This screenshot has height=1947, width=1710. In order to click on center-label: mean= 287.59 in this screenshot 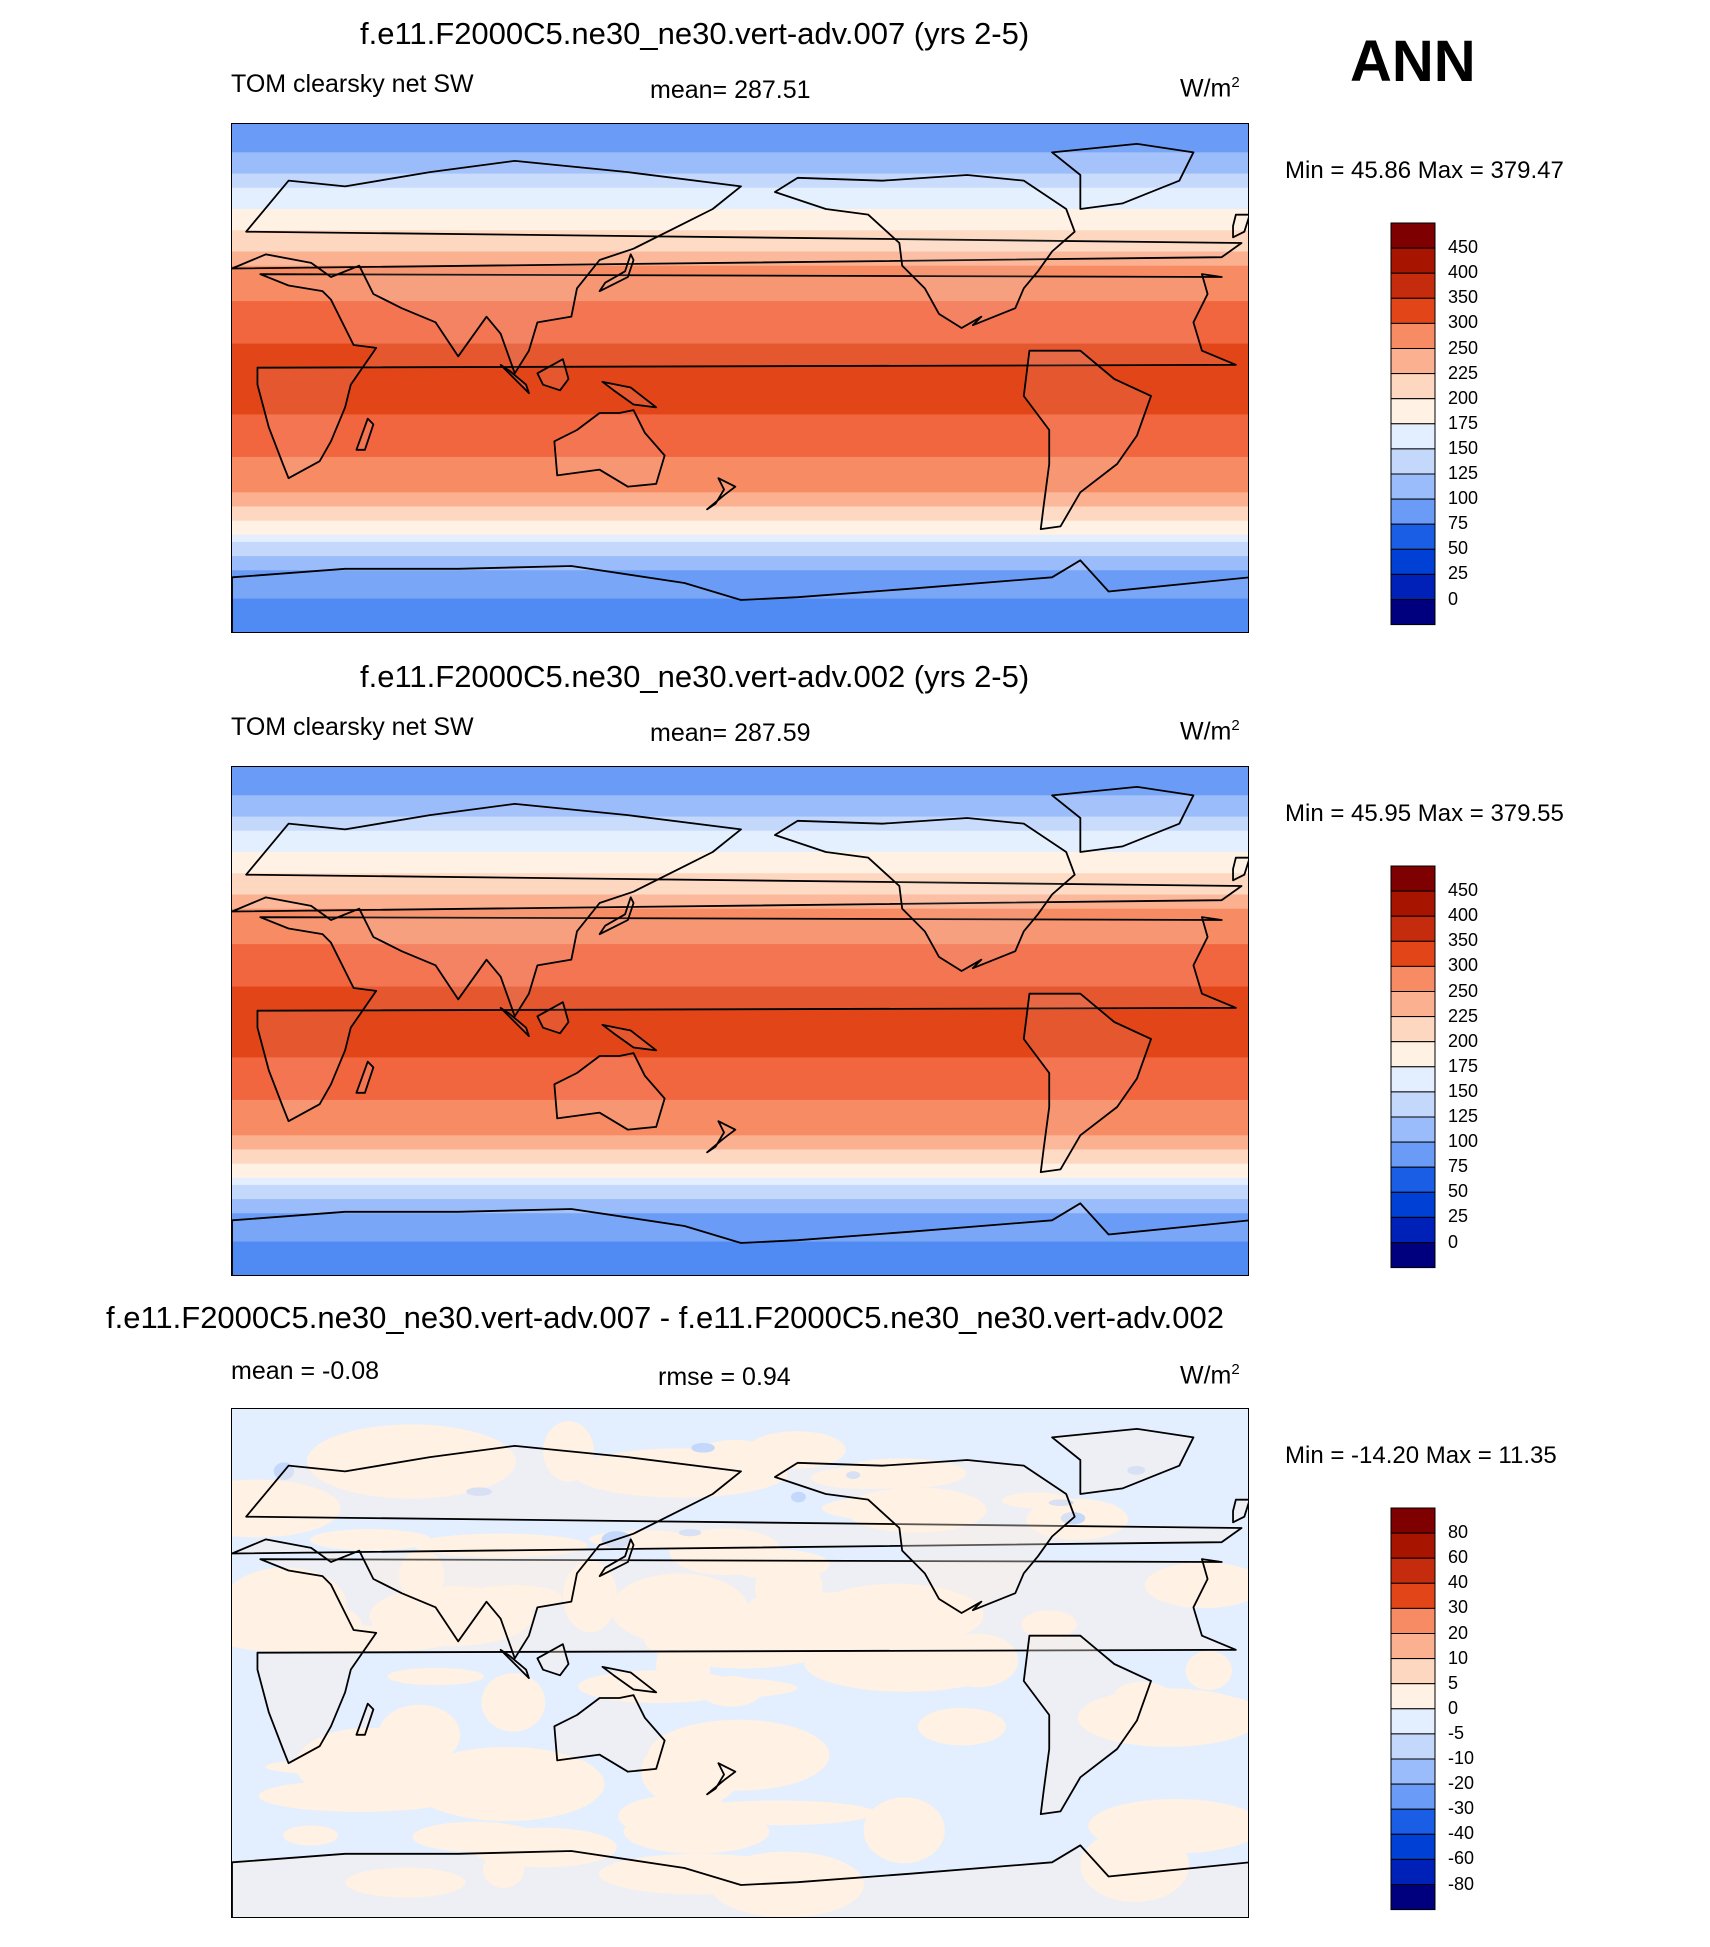, I will do `click(730, 733)`.